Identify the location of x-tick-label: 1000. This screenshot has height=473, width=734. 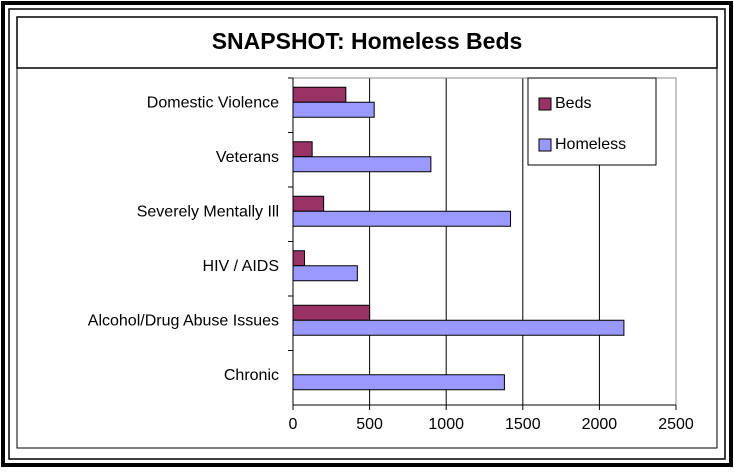
(446, 424).